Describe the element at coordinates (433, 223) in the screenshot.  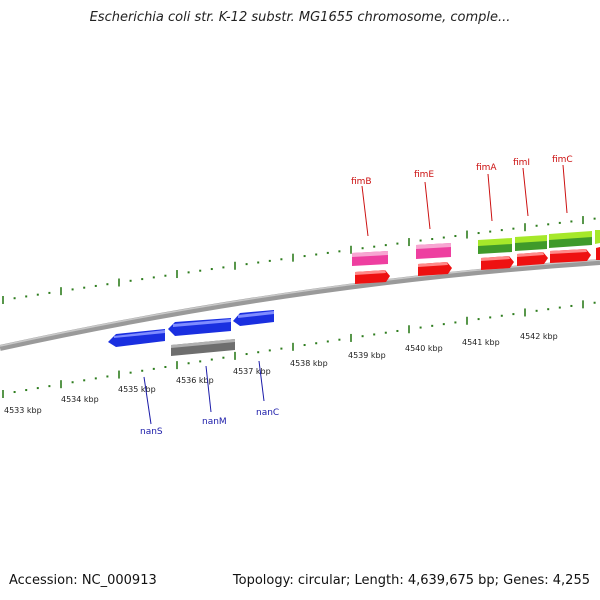
I see `feature-fimE: fimE` at that location.